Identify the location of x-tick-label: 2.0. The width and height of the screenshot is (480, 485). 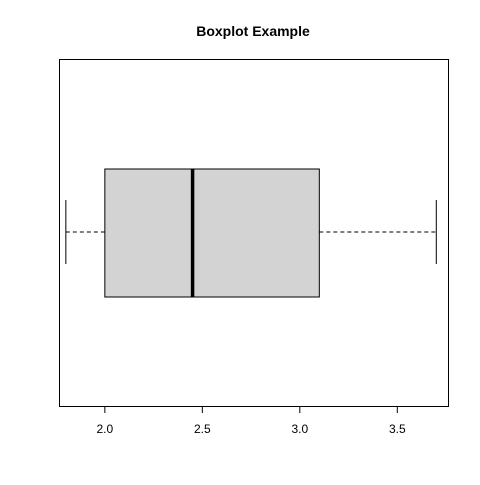
(105, 429).